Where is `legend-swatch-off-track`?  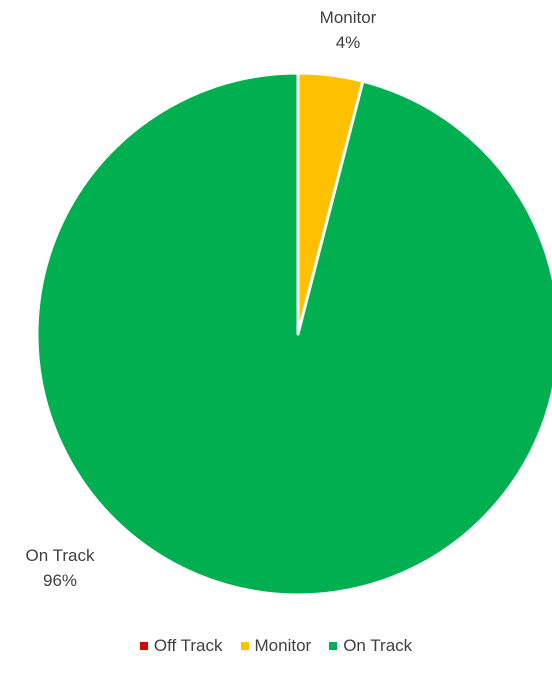 legend-swatch-off-track is located at coordinates (143, 646).